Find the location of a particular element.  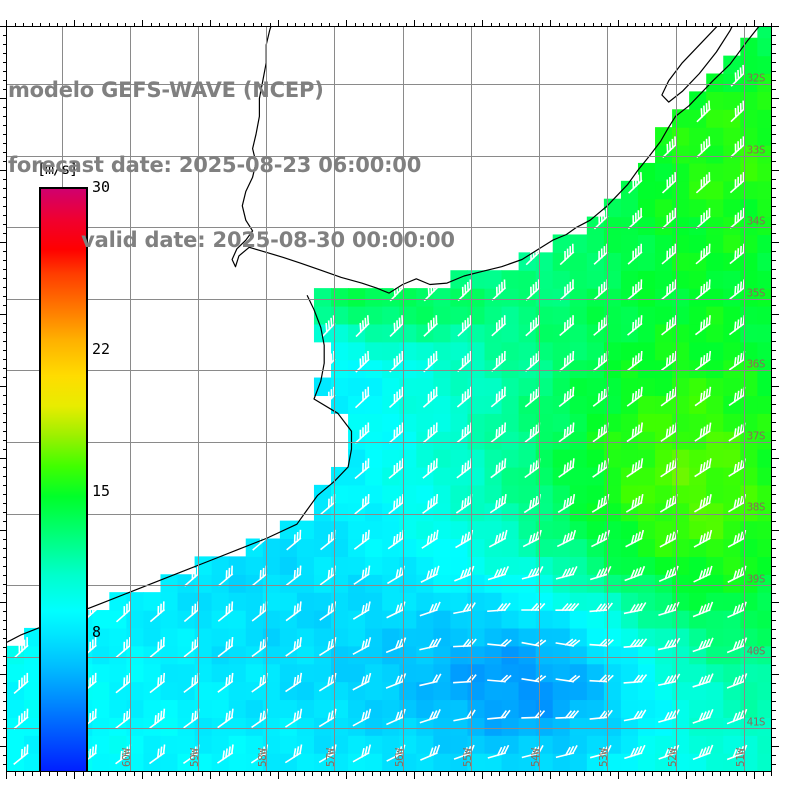

bottom-ruler is located at coordinates (389, 776).